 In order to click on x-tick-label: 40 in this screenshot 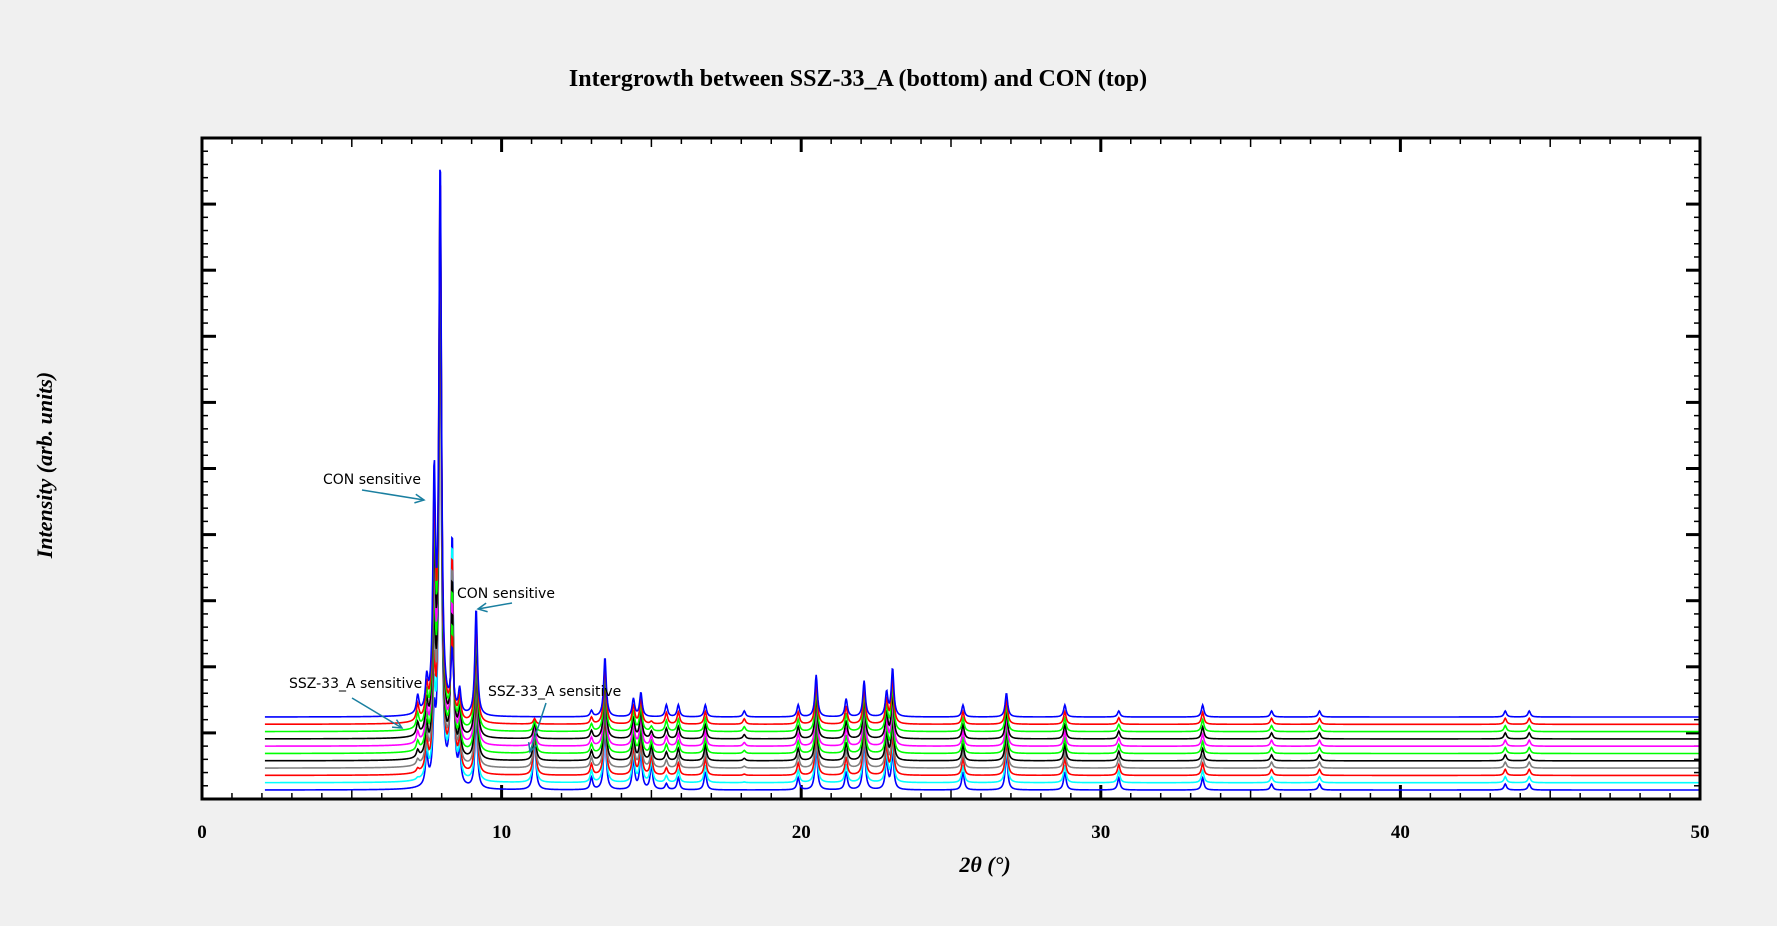, I will do `click(1400, 832)`.